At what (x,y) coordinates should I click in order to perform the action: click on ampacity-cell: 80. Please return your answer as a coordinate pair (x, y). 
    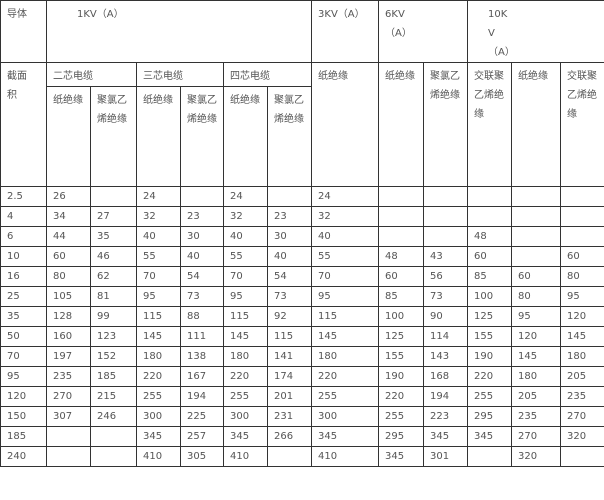
    Looking at the image, I should click on (68, 276).